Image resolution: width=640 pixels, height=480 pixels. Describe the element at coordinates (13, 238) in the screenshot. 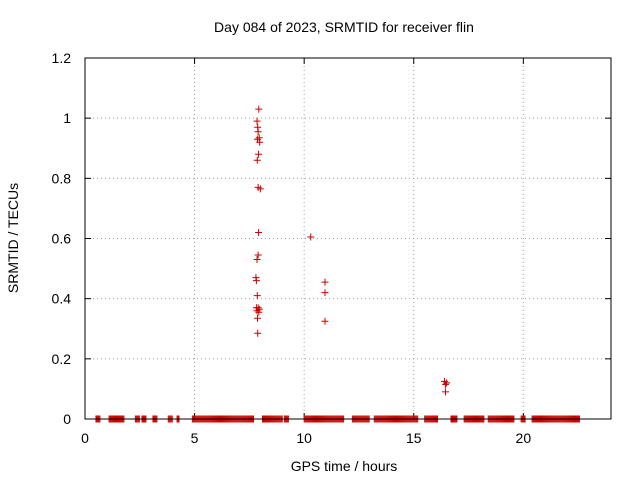

I see `y-axis-label: SRMTID / TECUs` at that location.